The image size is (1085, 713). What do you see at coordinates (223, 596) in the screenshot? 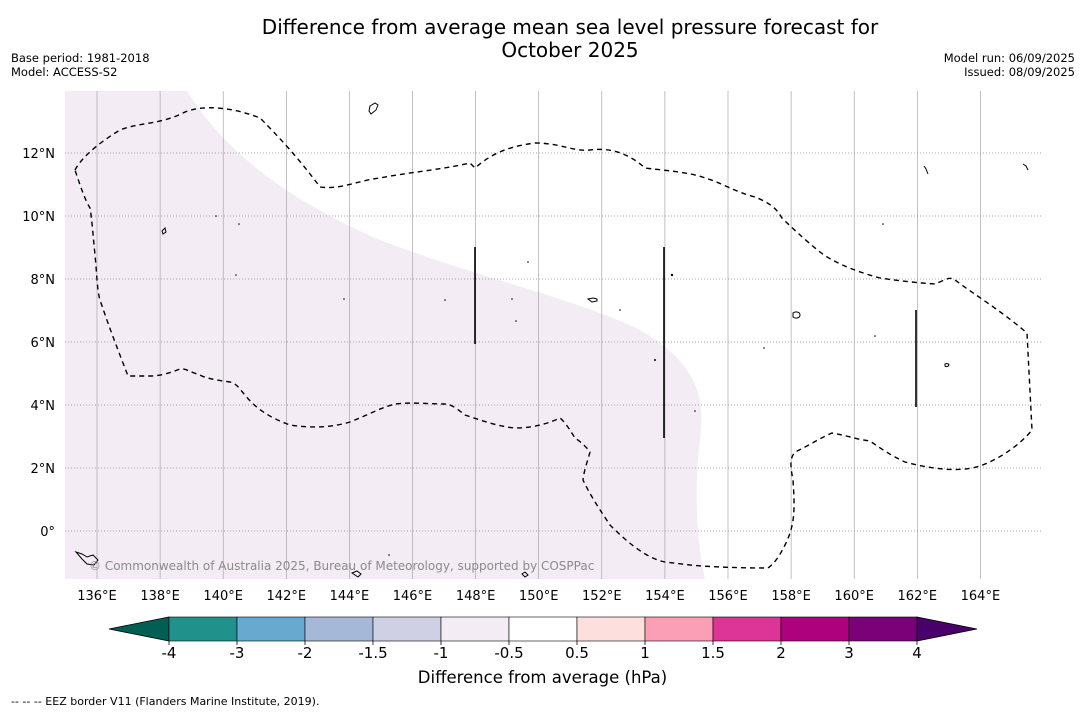
I see `longitude-label: 140°E` at bounding box center [223, 596].